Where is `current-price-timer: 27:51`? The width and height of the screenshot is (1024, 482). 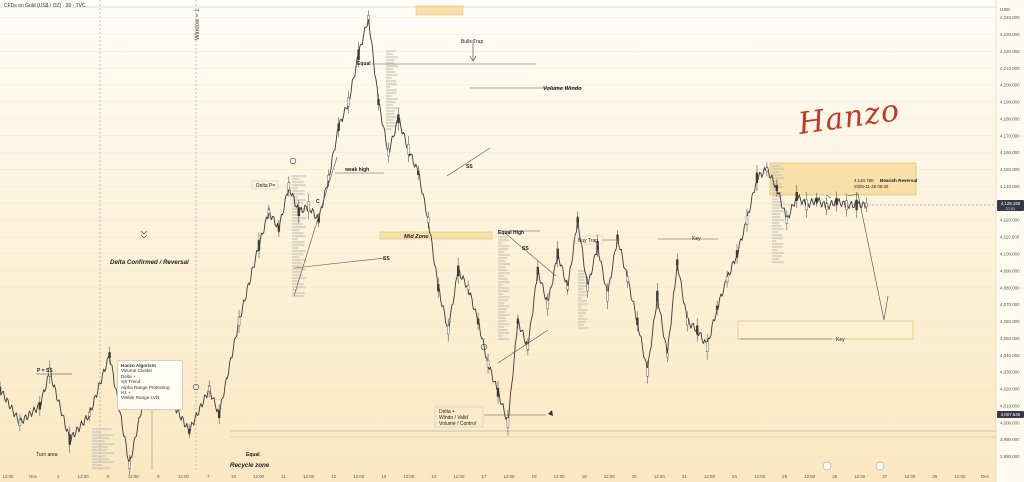
current-price-timer: 27:51 is located at coordinates (1011, 209).